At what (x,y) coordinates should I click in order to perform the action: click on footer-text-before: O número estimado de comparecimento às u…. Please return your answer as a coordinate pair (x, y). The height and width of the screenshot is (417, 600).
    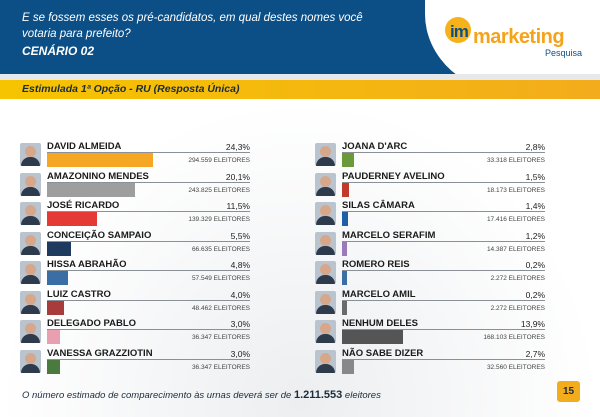
    Looking at the image, I should click on (158, 395).